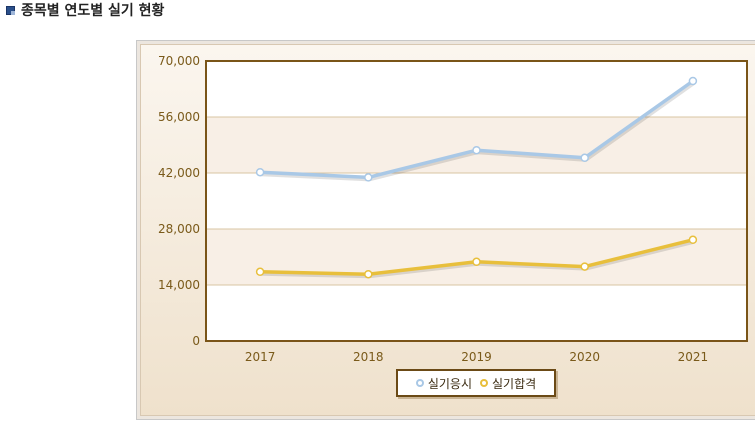  Describe the element at coordinates (179, 285) in the screenshot. I see `y-tick-label: 14,000` at that location.